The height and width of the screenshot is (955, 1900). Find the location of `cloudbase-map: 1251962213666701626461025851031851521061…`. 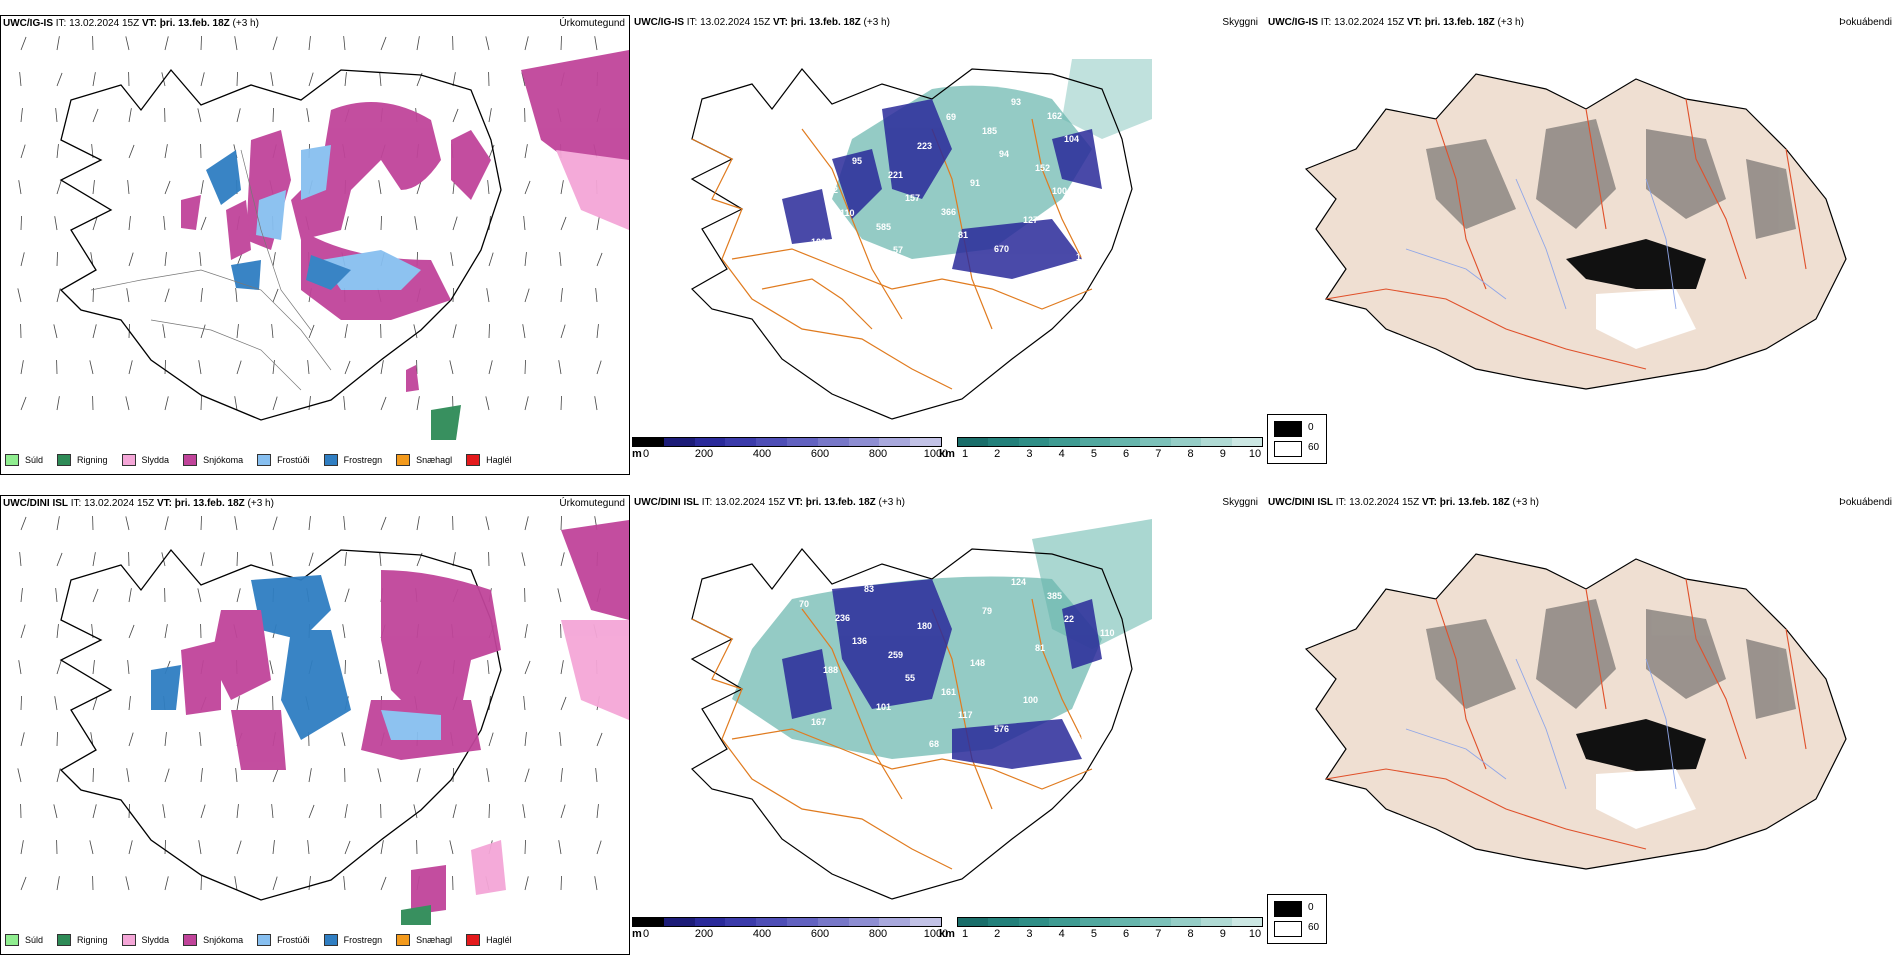

cloudbase-map: 1251962213666701626461025851031851521061… is located at coordinates (947, 239).